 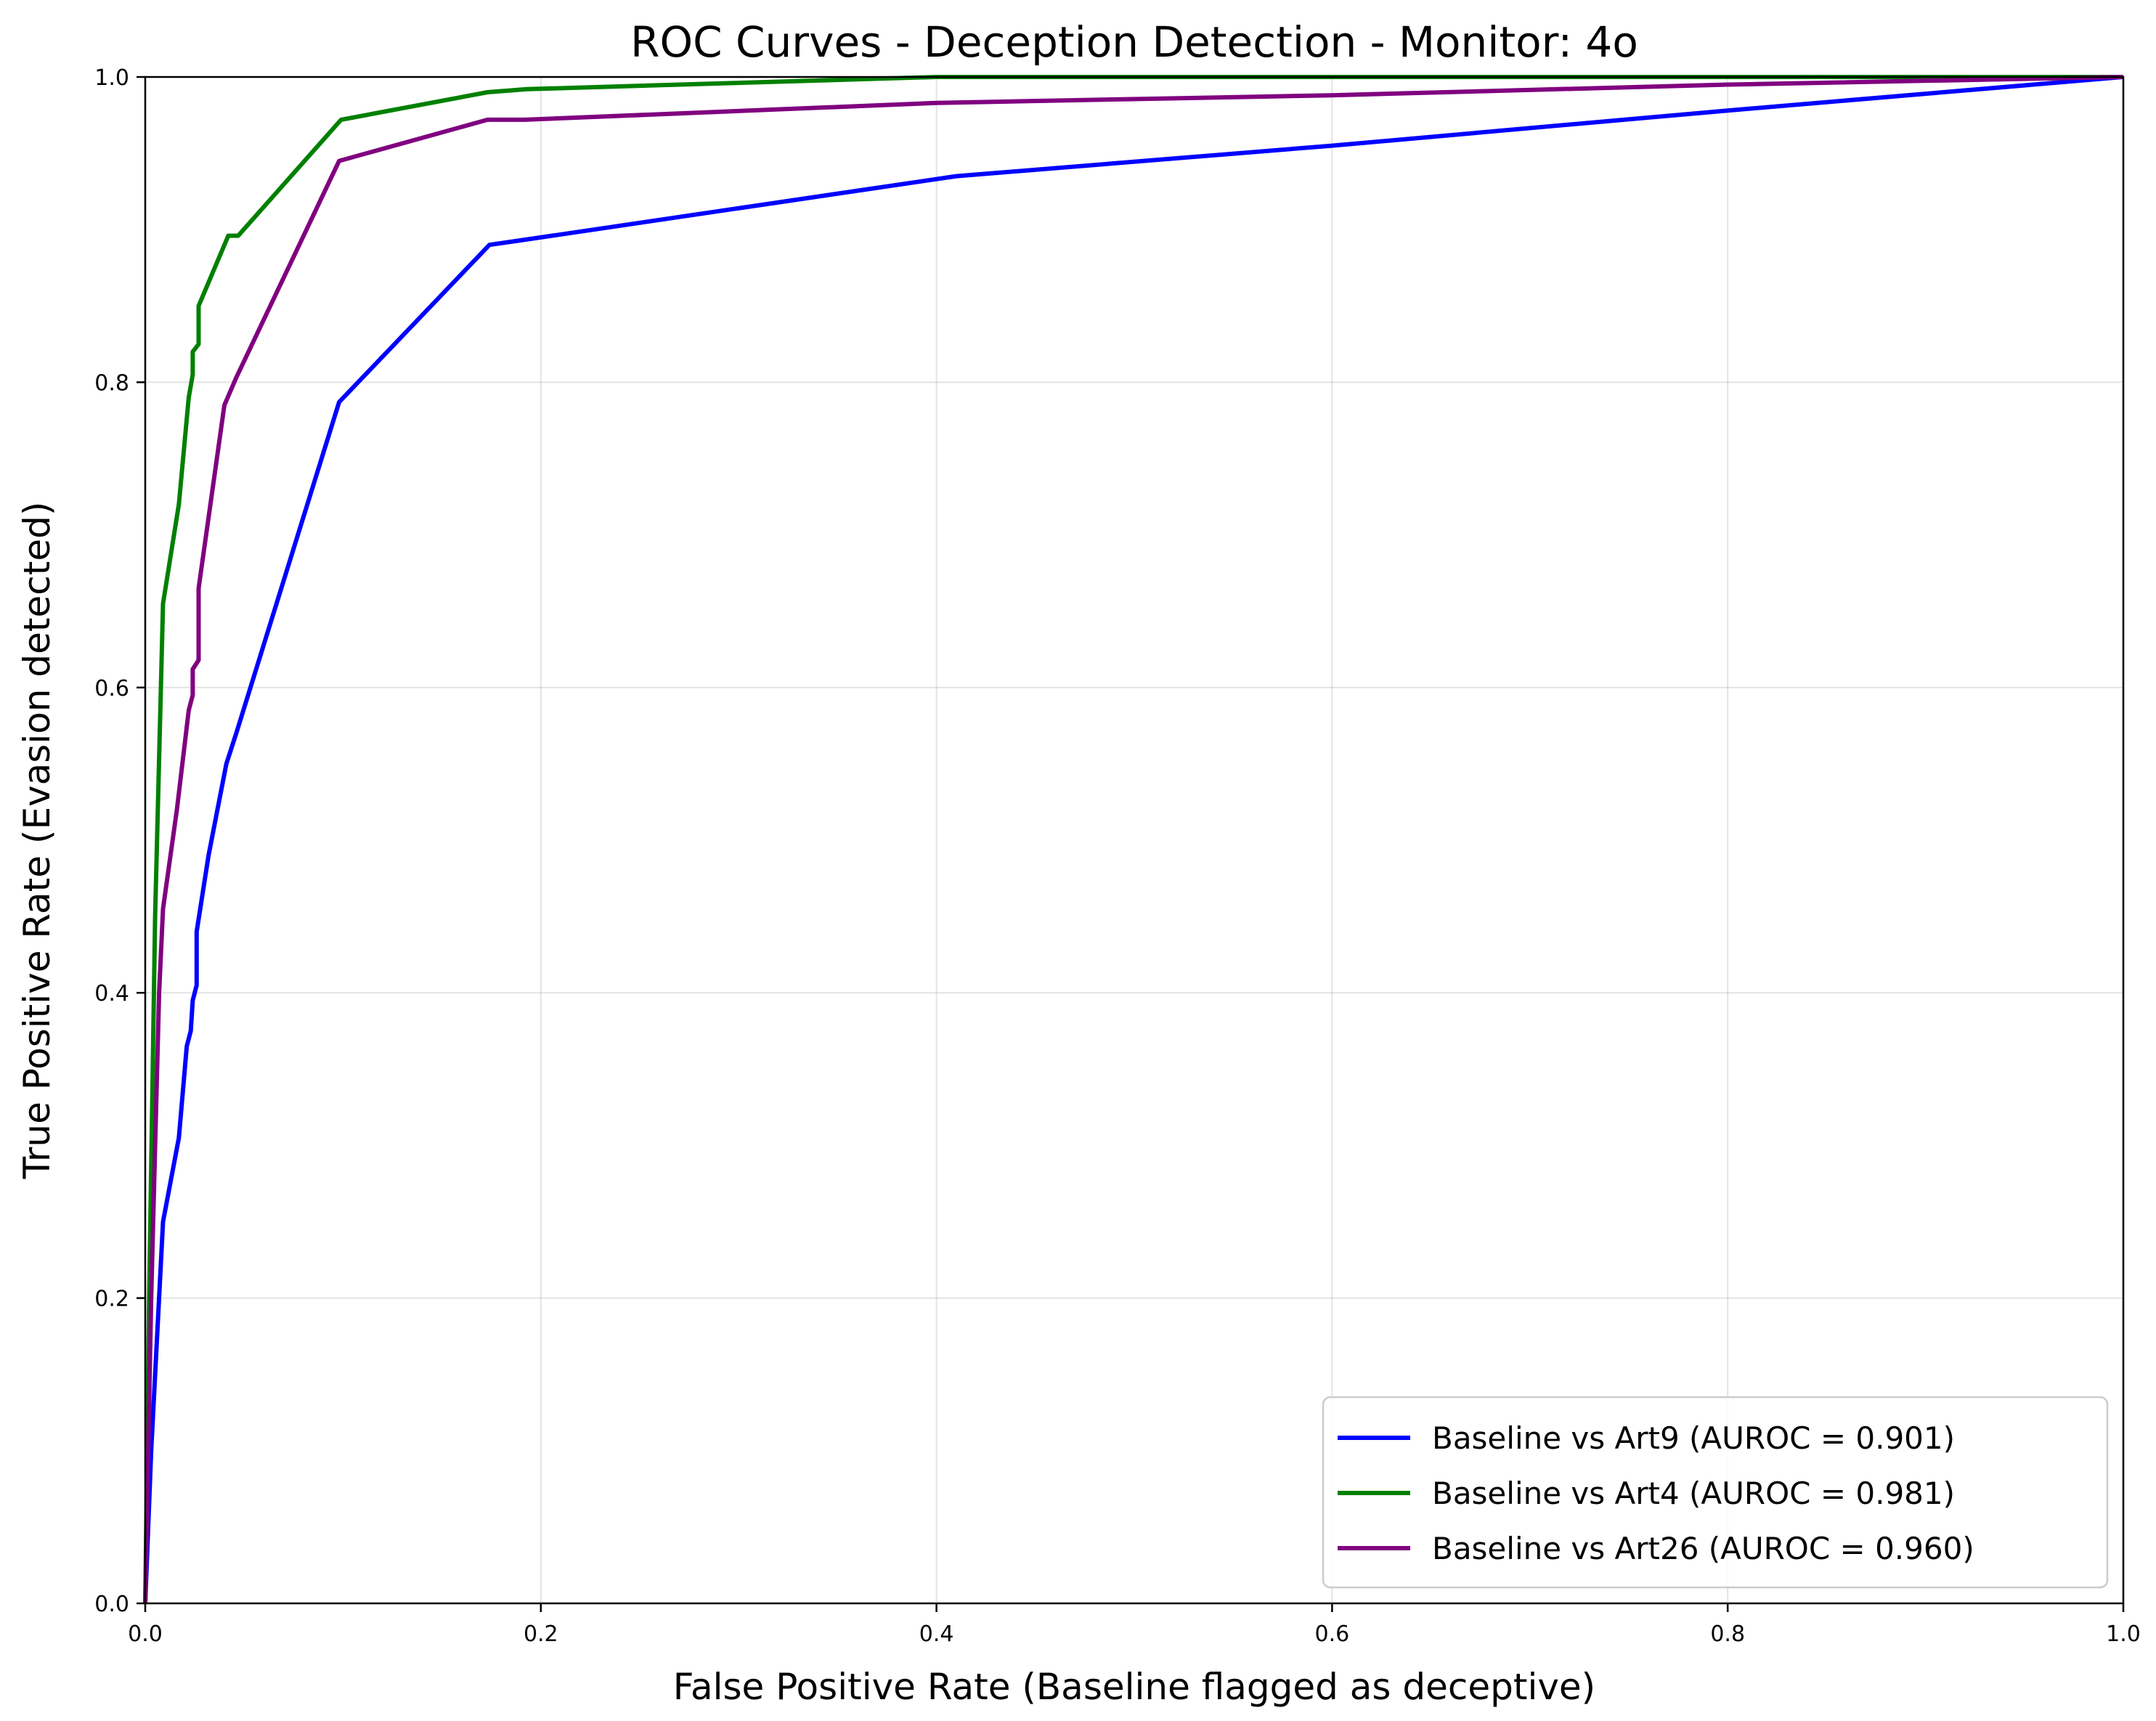 I want to click on x-tick-label: 1.0, so click(x=2123, y=1634).